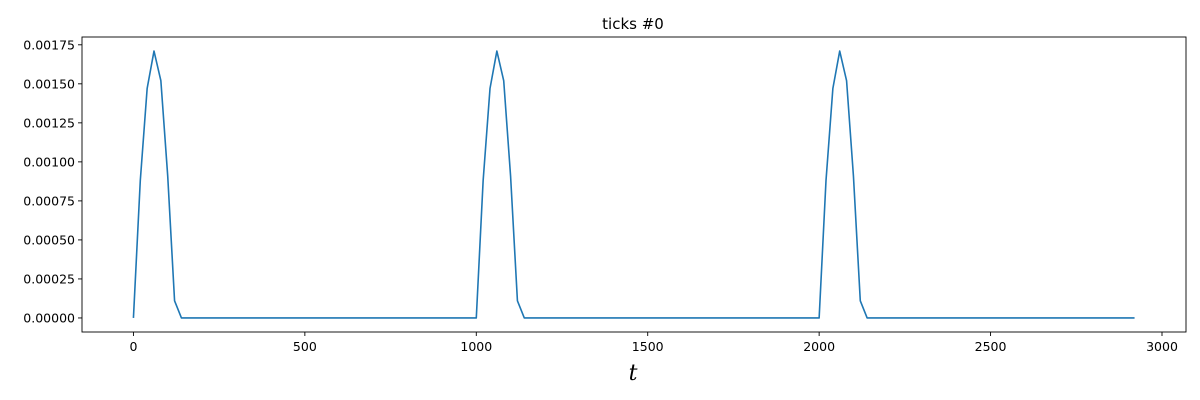  What do you see at coordinates (49, 122) in the screenshot?
I see `y-tick-label: 0.00125` at bounding box center [49, 122].